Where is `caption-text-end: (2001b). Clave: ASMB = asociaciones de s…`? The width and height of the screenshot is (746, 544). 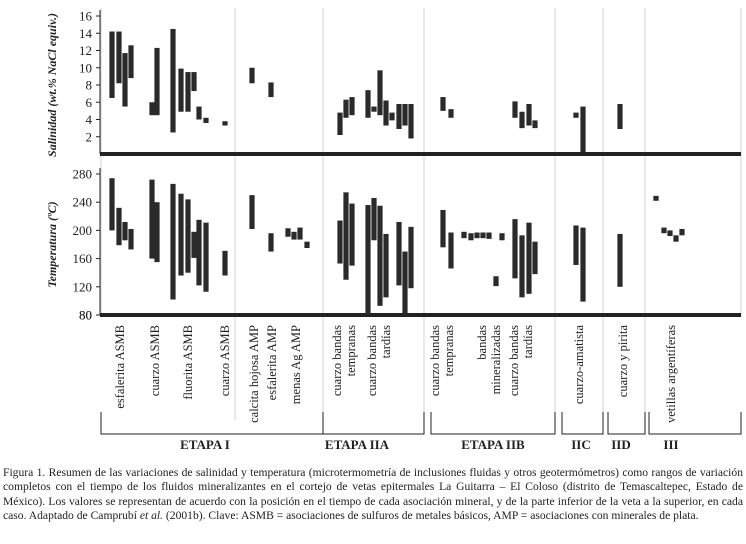
caption-text-end: (2001b). Clave: ASMB = asociaciones de s… is located at coordinates (431, 515).